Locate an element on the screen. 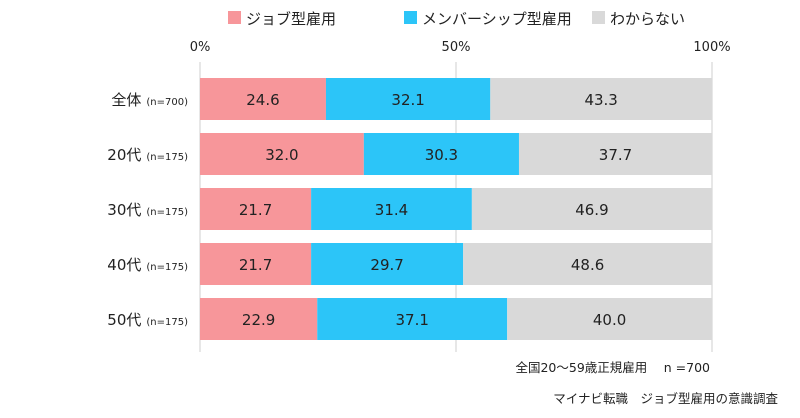 The image size is (800, 418). value-label-4-2: 29.7 is located at coordinates (386, 265).